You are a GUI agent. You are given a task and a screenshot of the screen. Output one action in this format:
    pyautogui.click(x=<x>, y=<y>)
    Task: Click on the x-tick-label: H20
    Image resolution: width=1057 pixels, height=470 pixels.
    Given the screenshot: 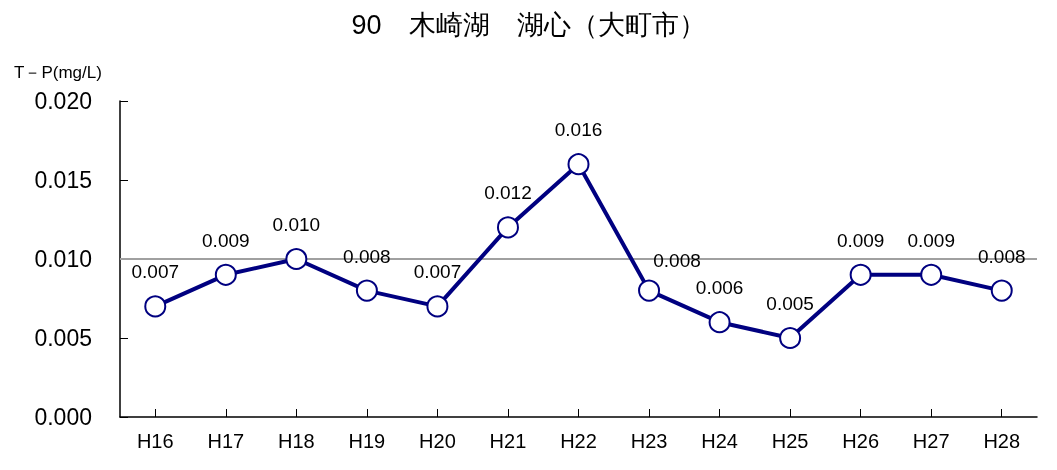 What is the action you would take?
    pyautogui.click(x=437, y=441)
    